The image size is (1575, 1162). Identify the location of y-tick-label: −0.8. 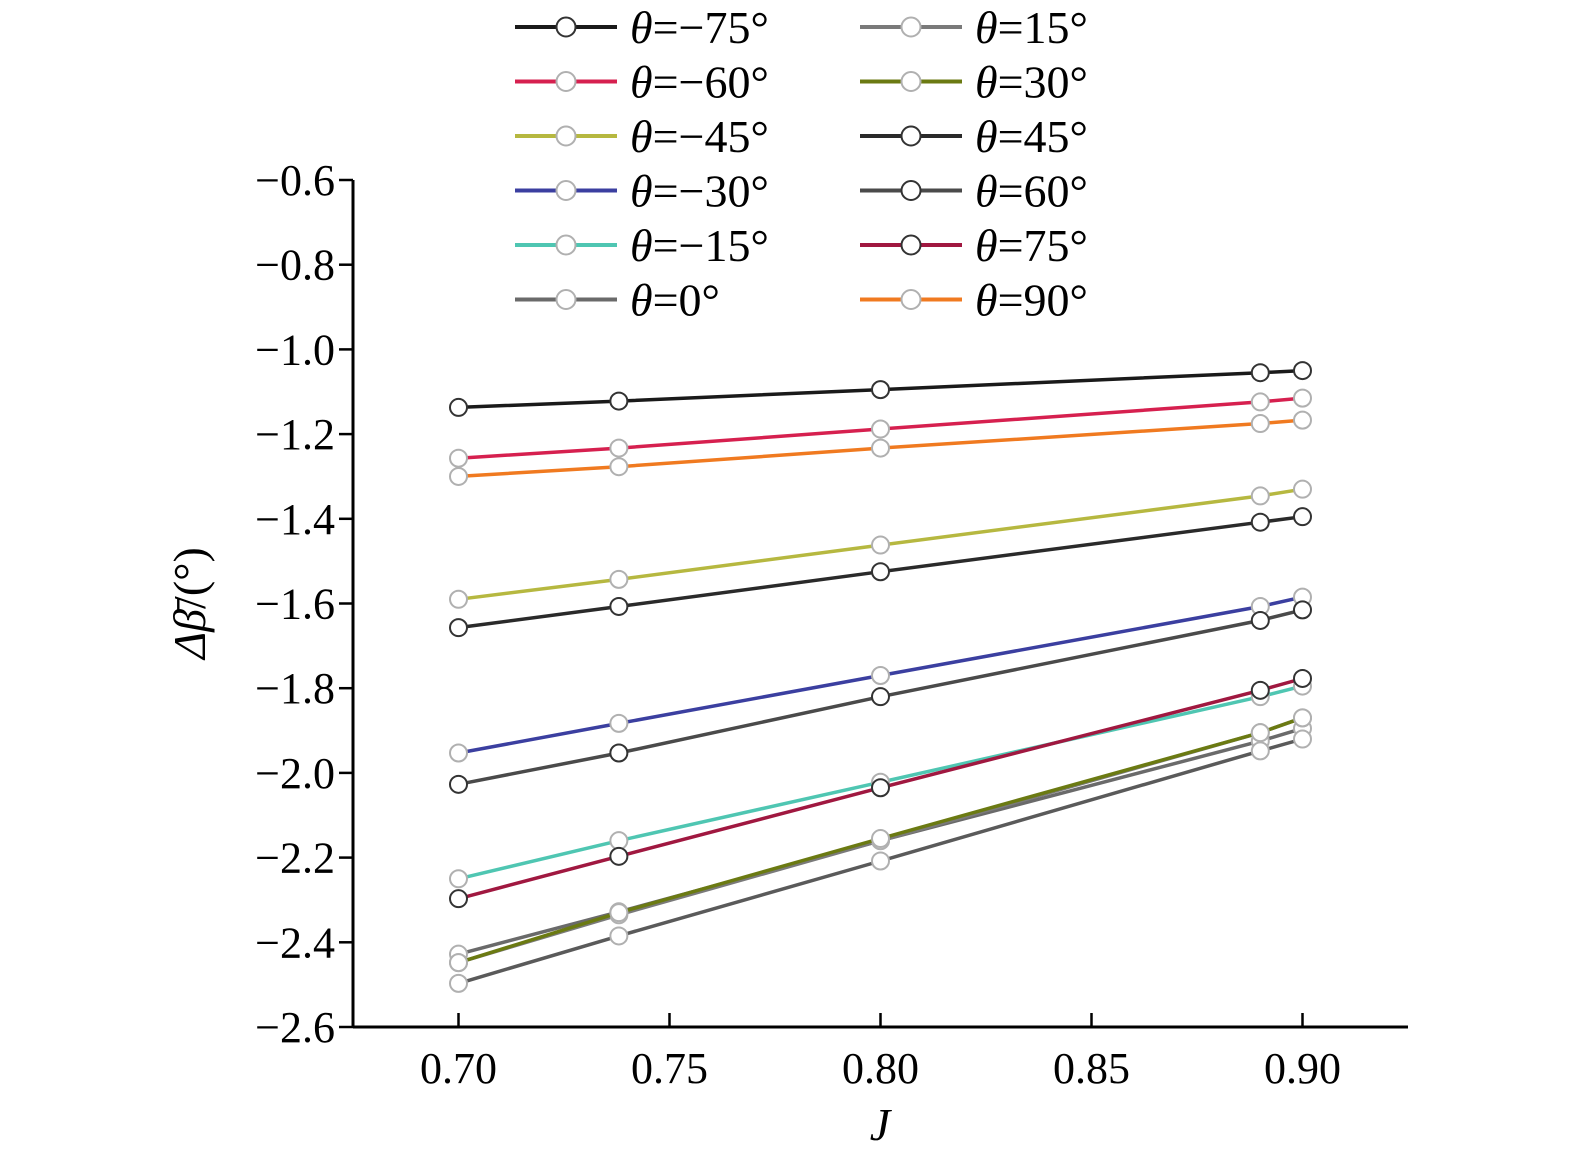
(295, 265).